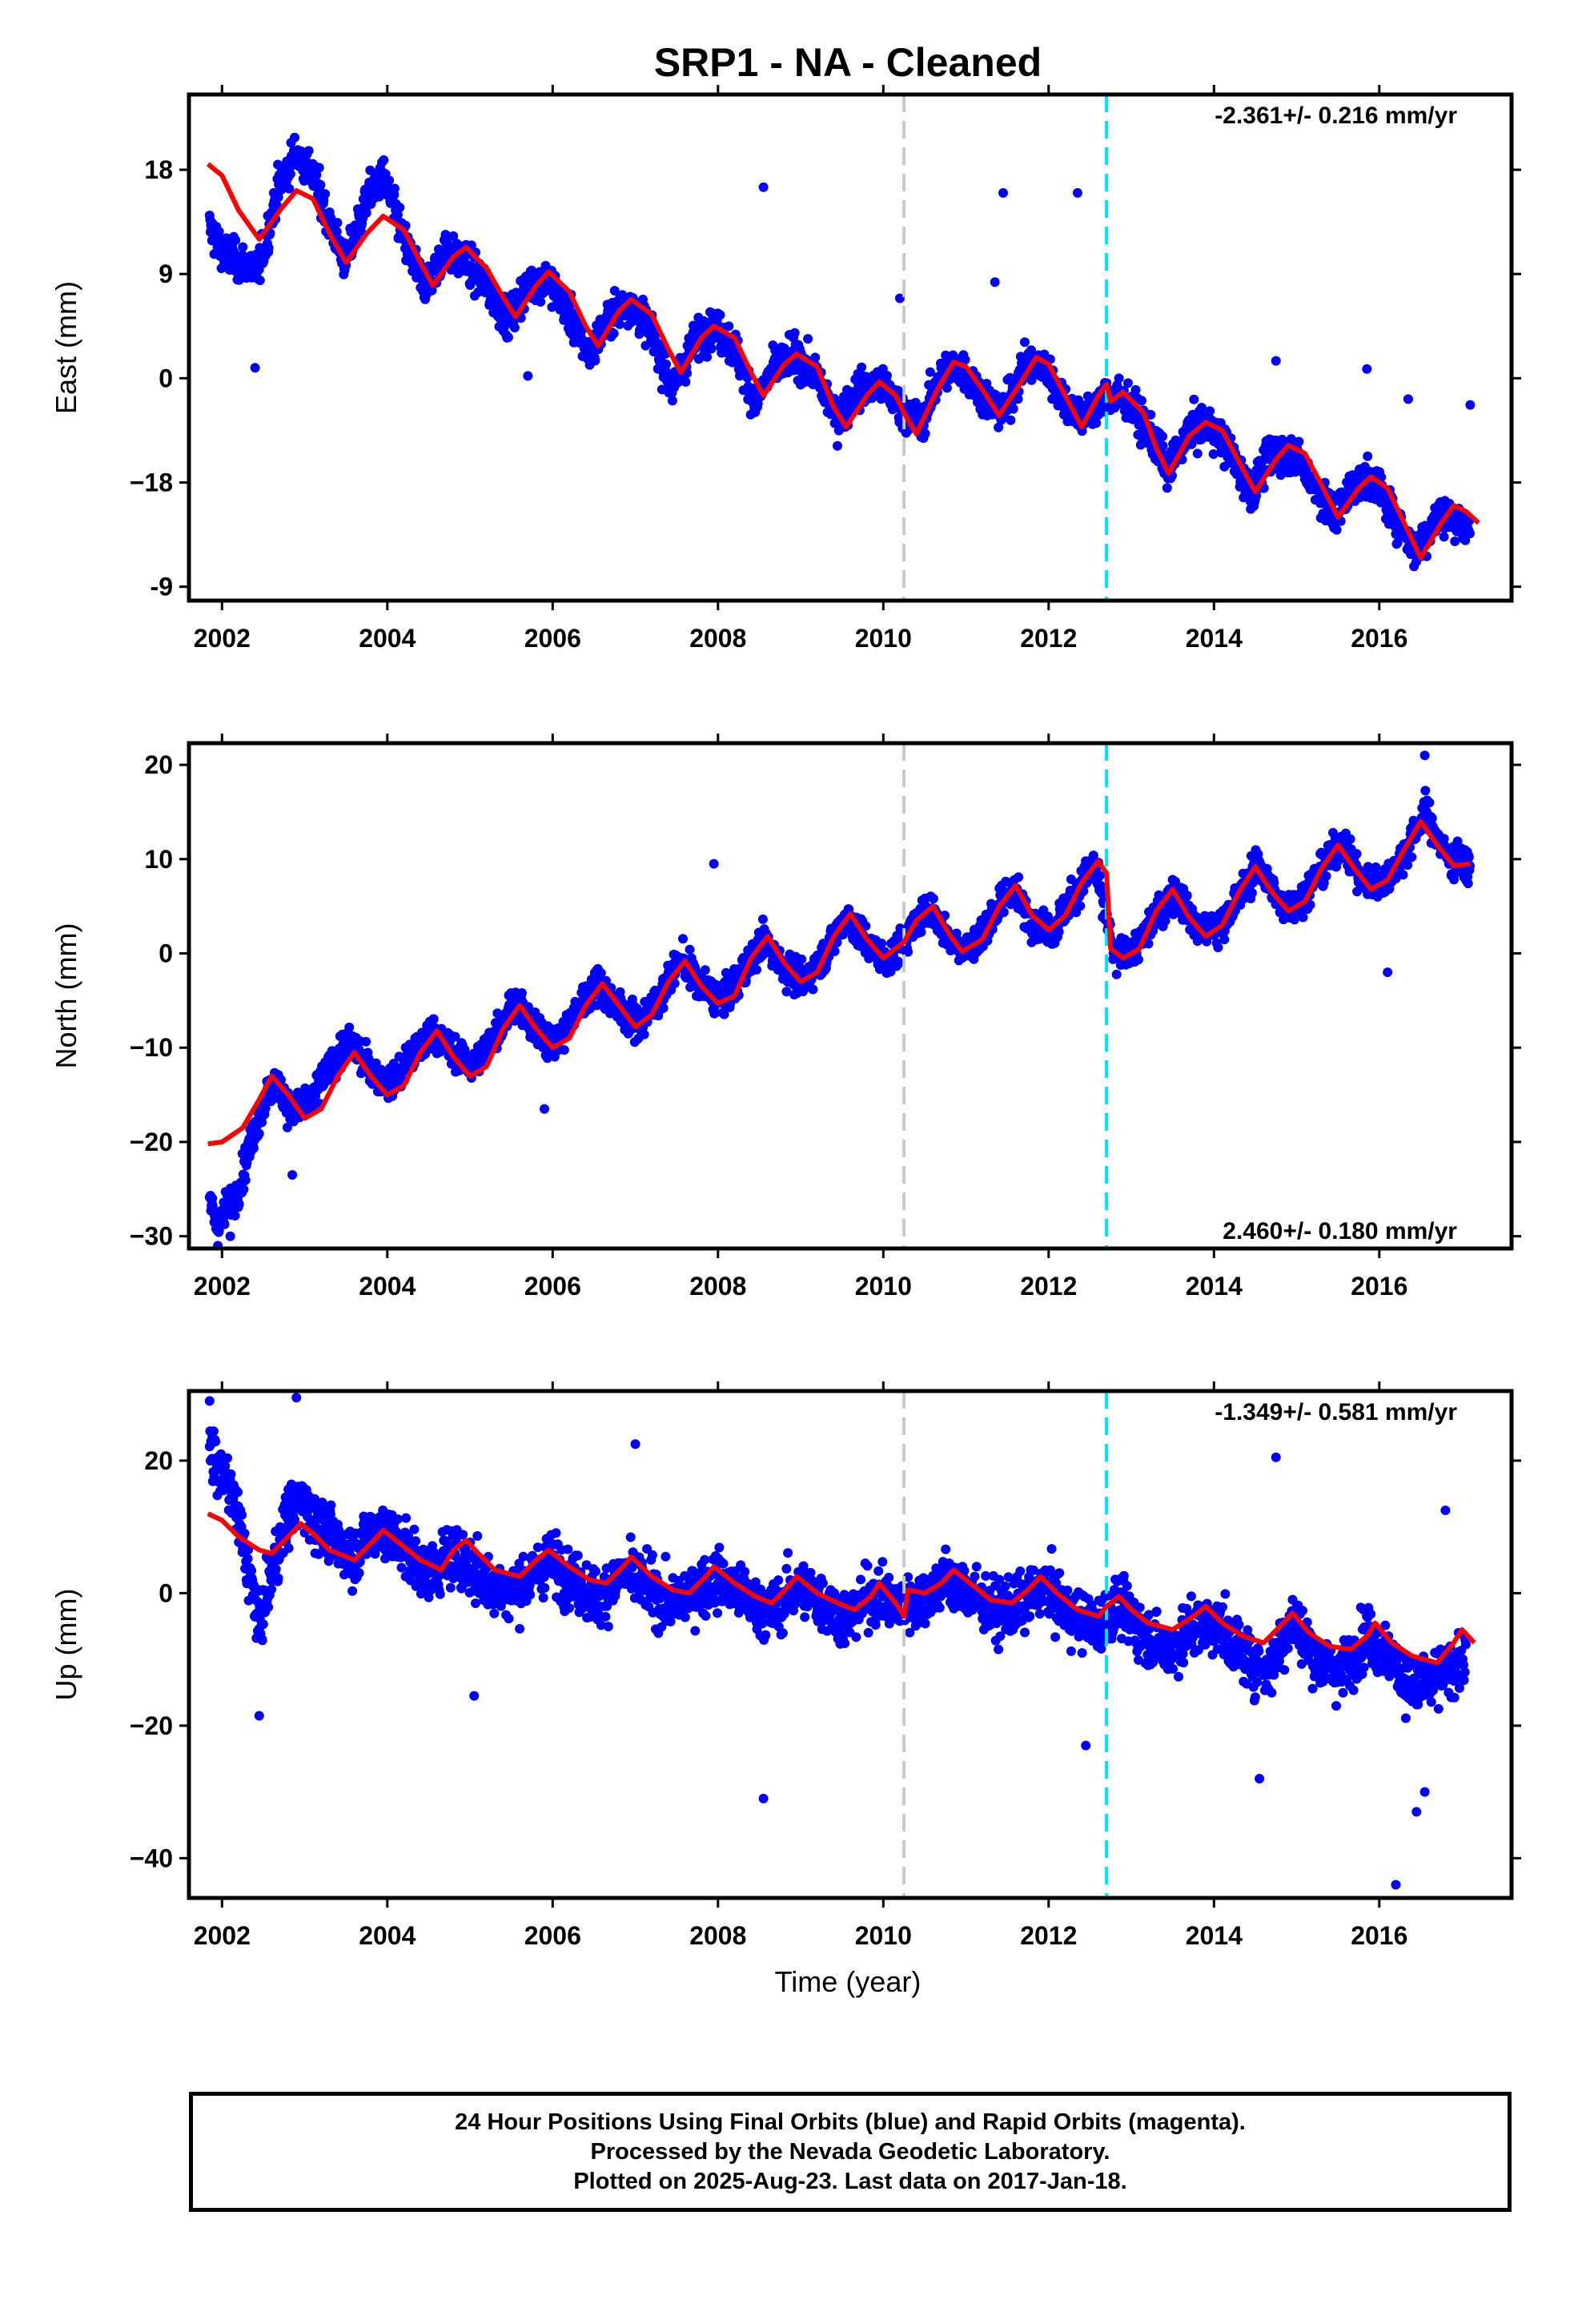 The width and height of the screenshot is (1582, 2324). What do you see at coordinates (1336, 116) in the screenshot?
I see `east-rate-label: -2.361+/- 0.216 mm/yr` at bounding box center [1336, 116].